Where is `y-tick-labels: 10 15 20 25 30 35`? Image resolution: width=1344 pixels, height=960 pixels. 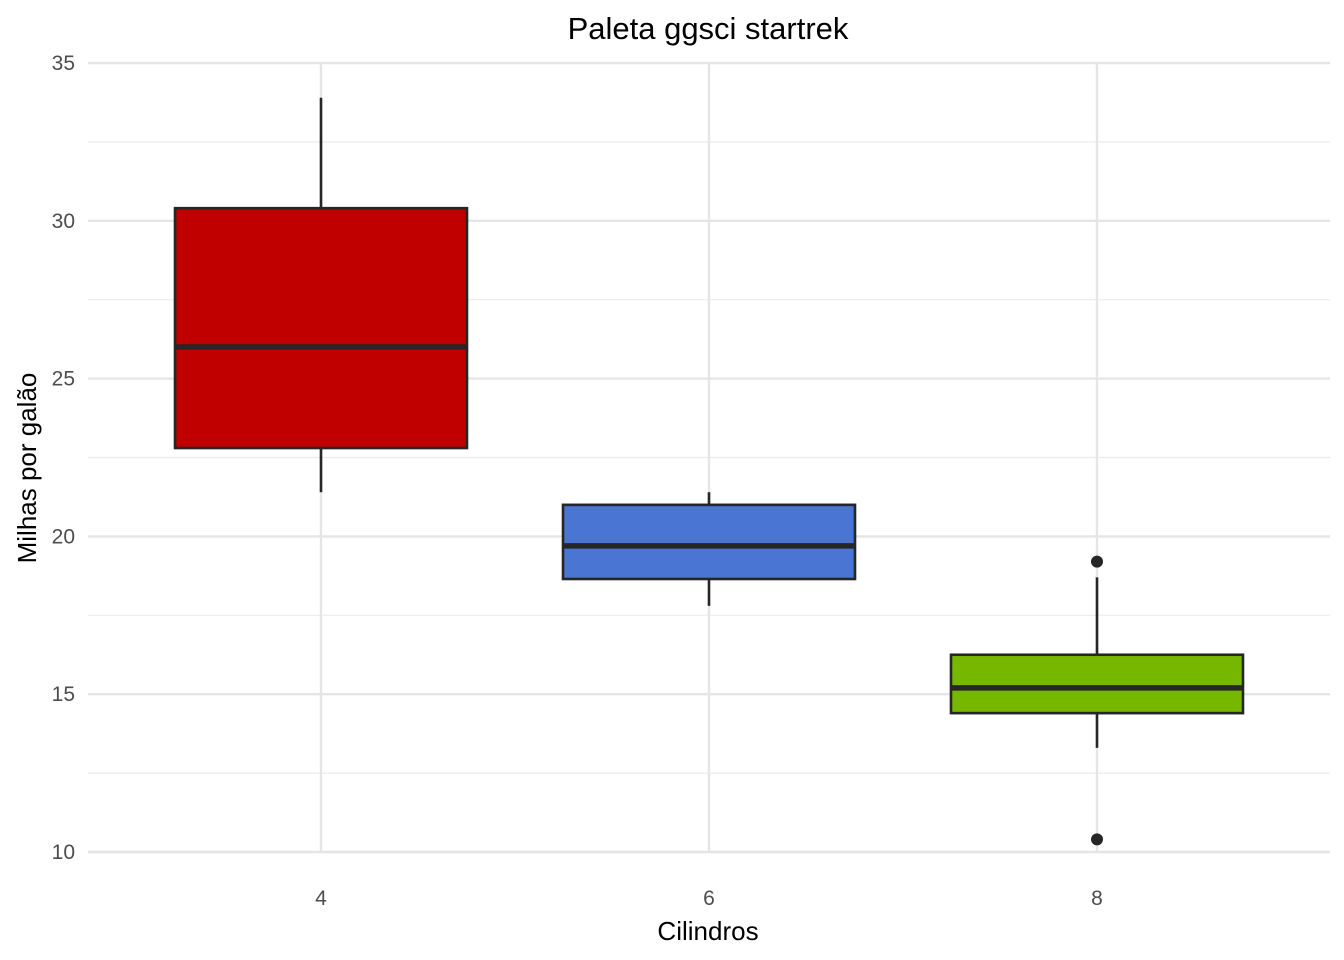
y-tick-labels: 10 15 20 25 30 35 is located at coordinates (63, 458).